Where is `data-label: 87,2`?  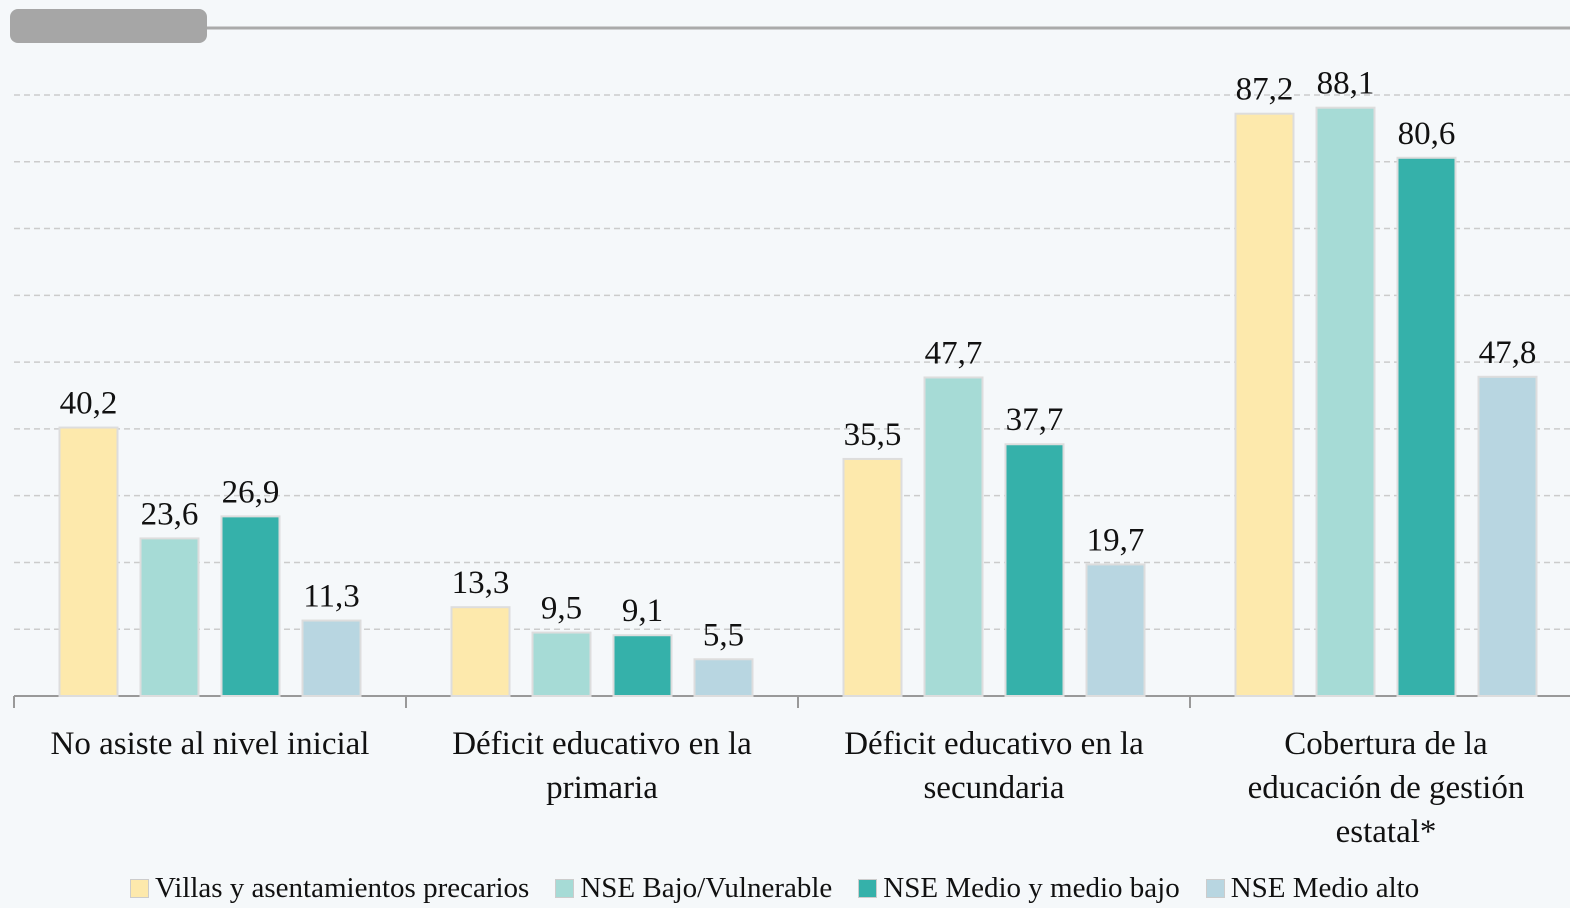
data-label: 87,2 is located at coordinates (1265, 90).